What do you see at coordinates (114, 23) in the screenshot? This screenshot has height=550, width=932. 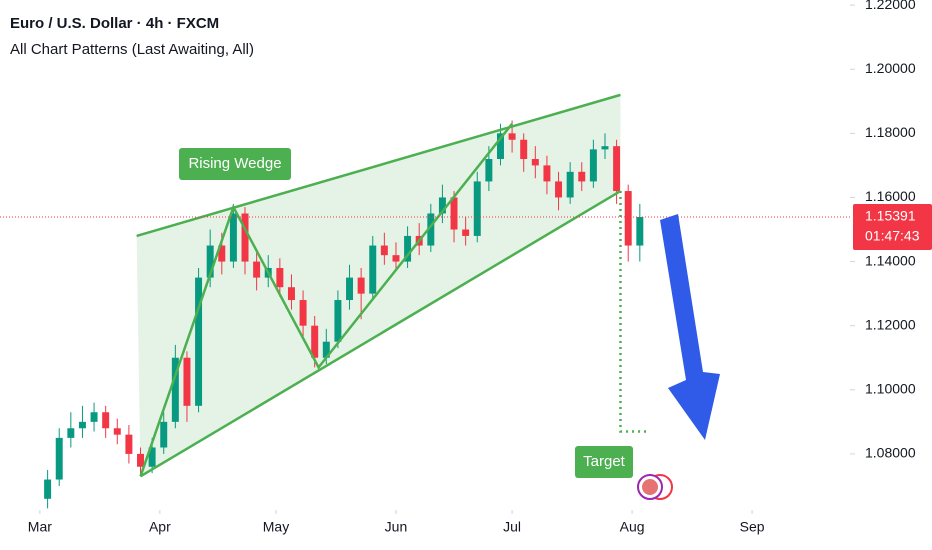 I see `chart-title: Euro / U.S. Dollar · 4h · FXCM` at bounding box center [114, 23].